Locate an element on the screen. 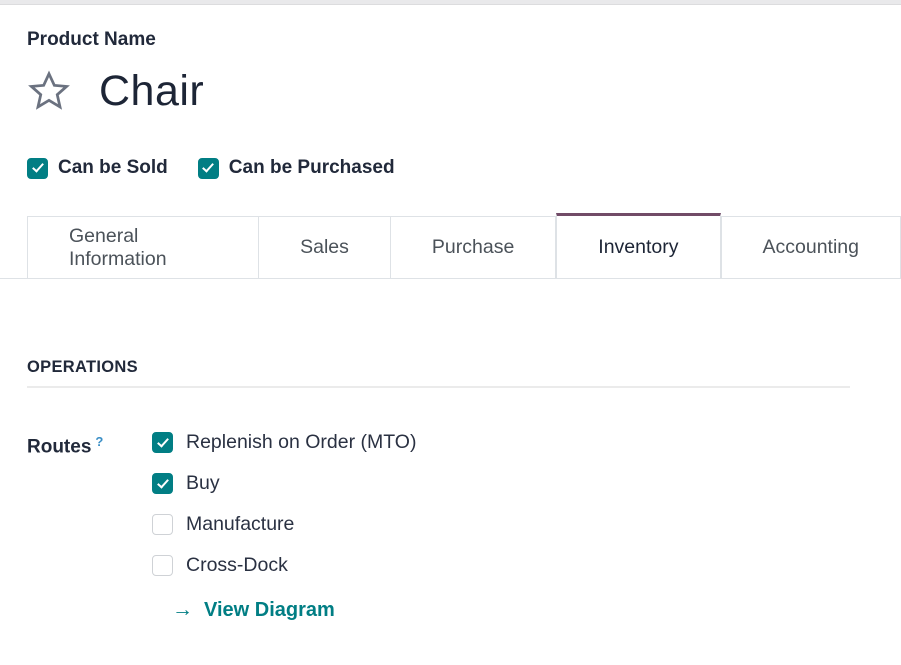  arrow-right-icon: → is located at coordinates (182, 609).